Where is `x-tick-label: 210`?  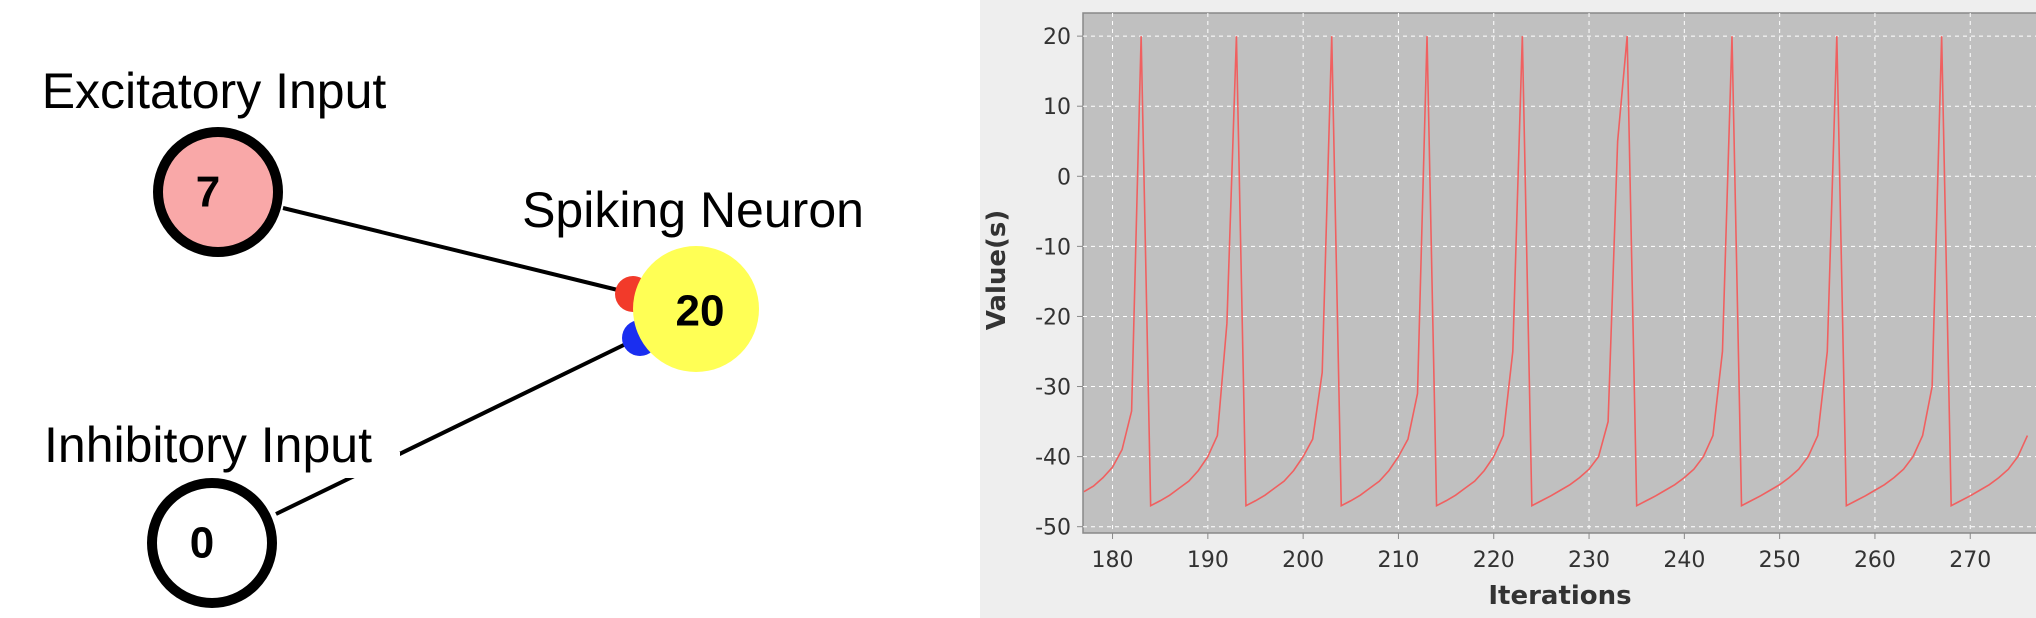 x-tick-label: 210 is located at coordinates (1398, 560).